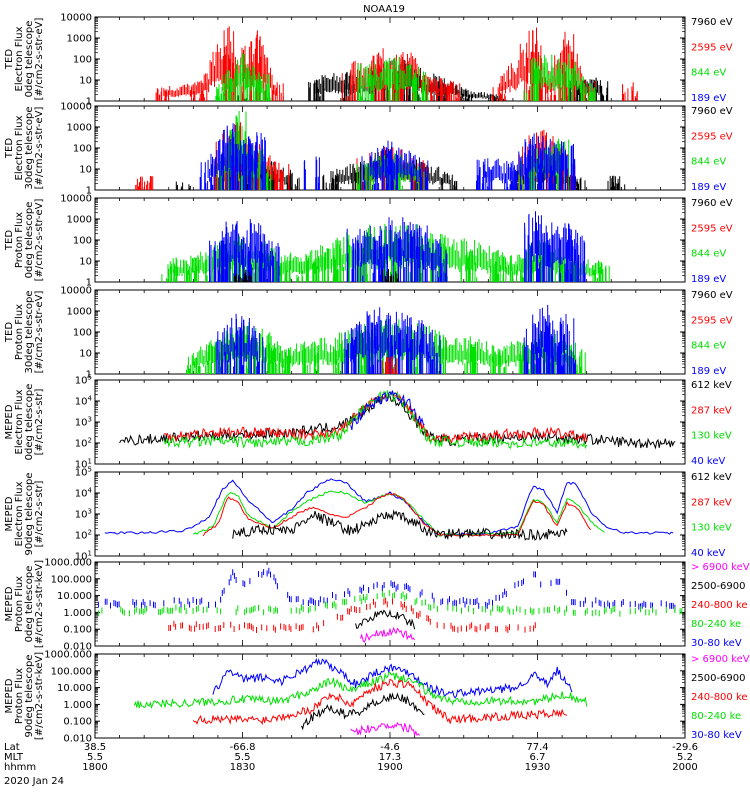 The image size is (750, 800). What do you see at coordinates (363, 711) in the screenshot?
I see `series-black-line` at bounding box center [363, 711].